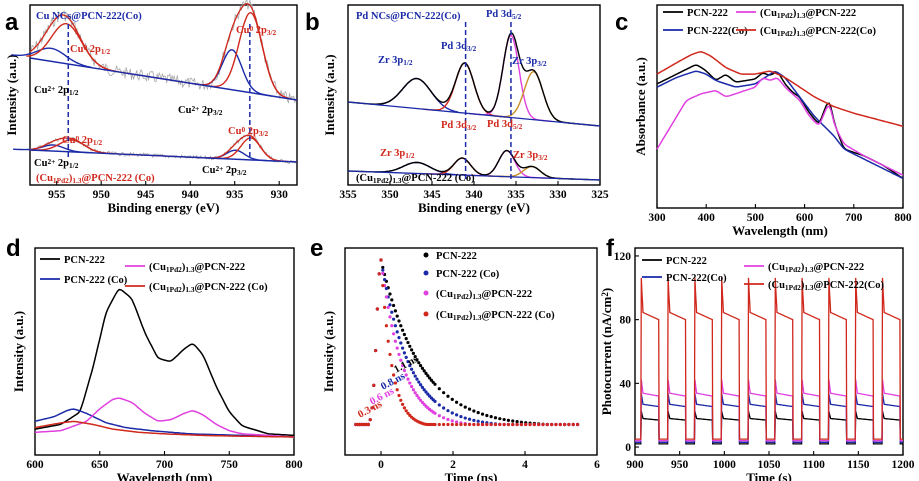 The height and width of the screenshot is (481, 919). Describe the element at coordinates (471, 475) in the screenshot. I see `x-axis-label-e: Time (ns)` at that location.